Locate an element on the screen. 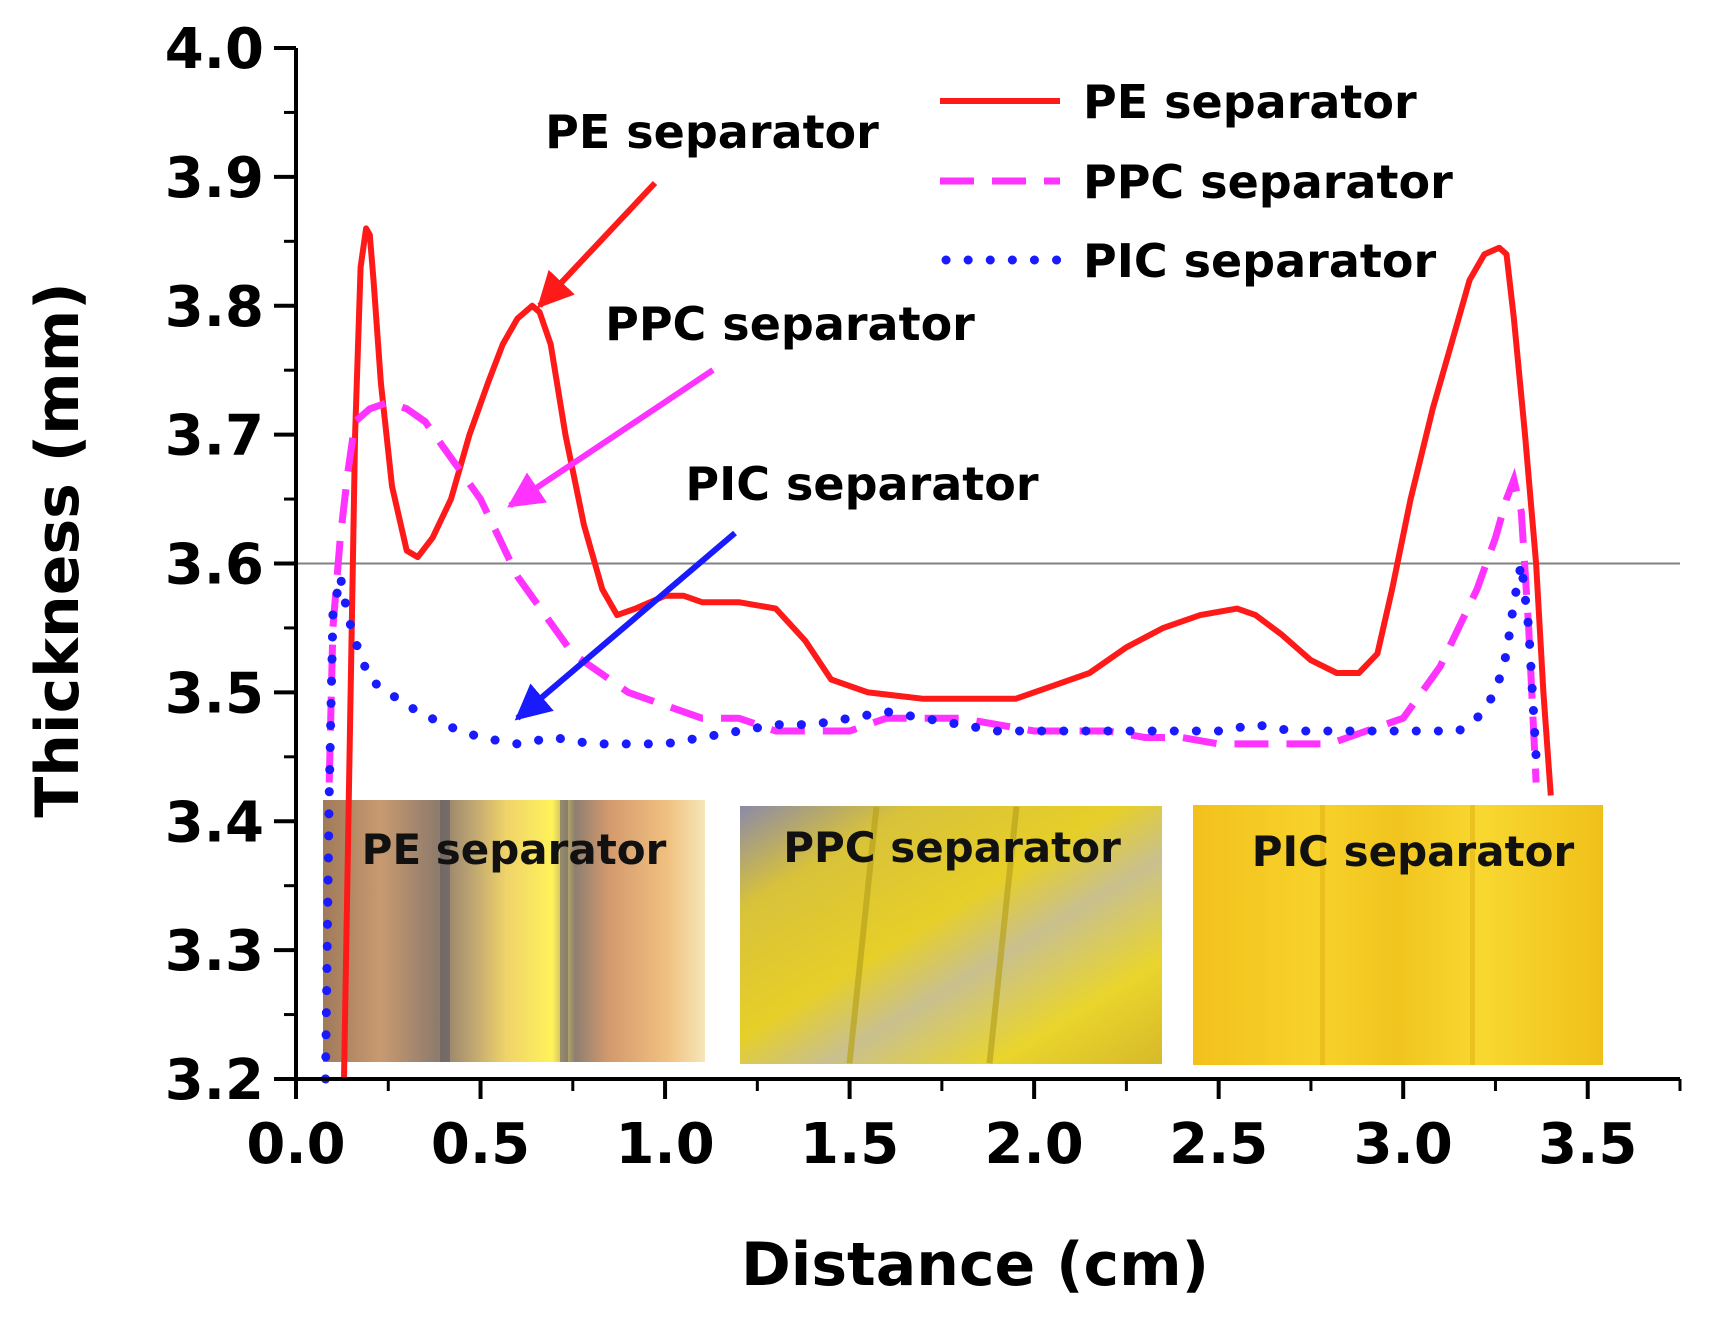  annotation-arrow-pe is located at coordinates (597, 244).